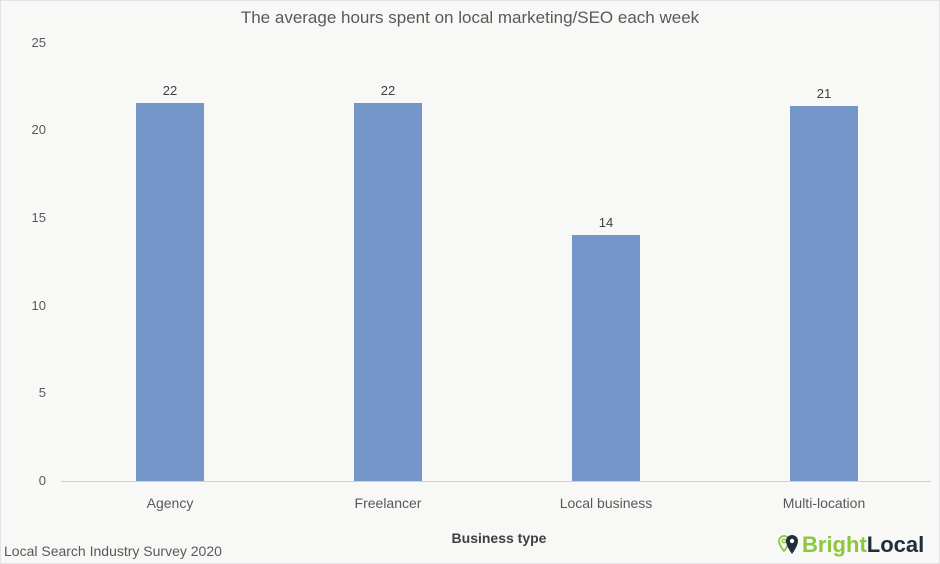  I want to click on x-label-freelancer: Freelancer, so click(388, 503).